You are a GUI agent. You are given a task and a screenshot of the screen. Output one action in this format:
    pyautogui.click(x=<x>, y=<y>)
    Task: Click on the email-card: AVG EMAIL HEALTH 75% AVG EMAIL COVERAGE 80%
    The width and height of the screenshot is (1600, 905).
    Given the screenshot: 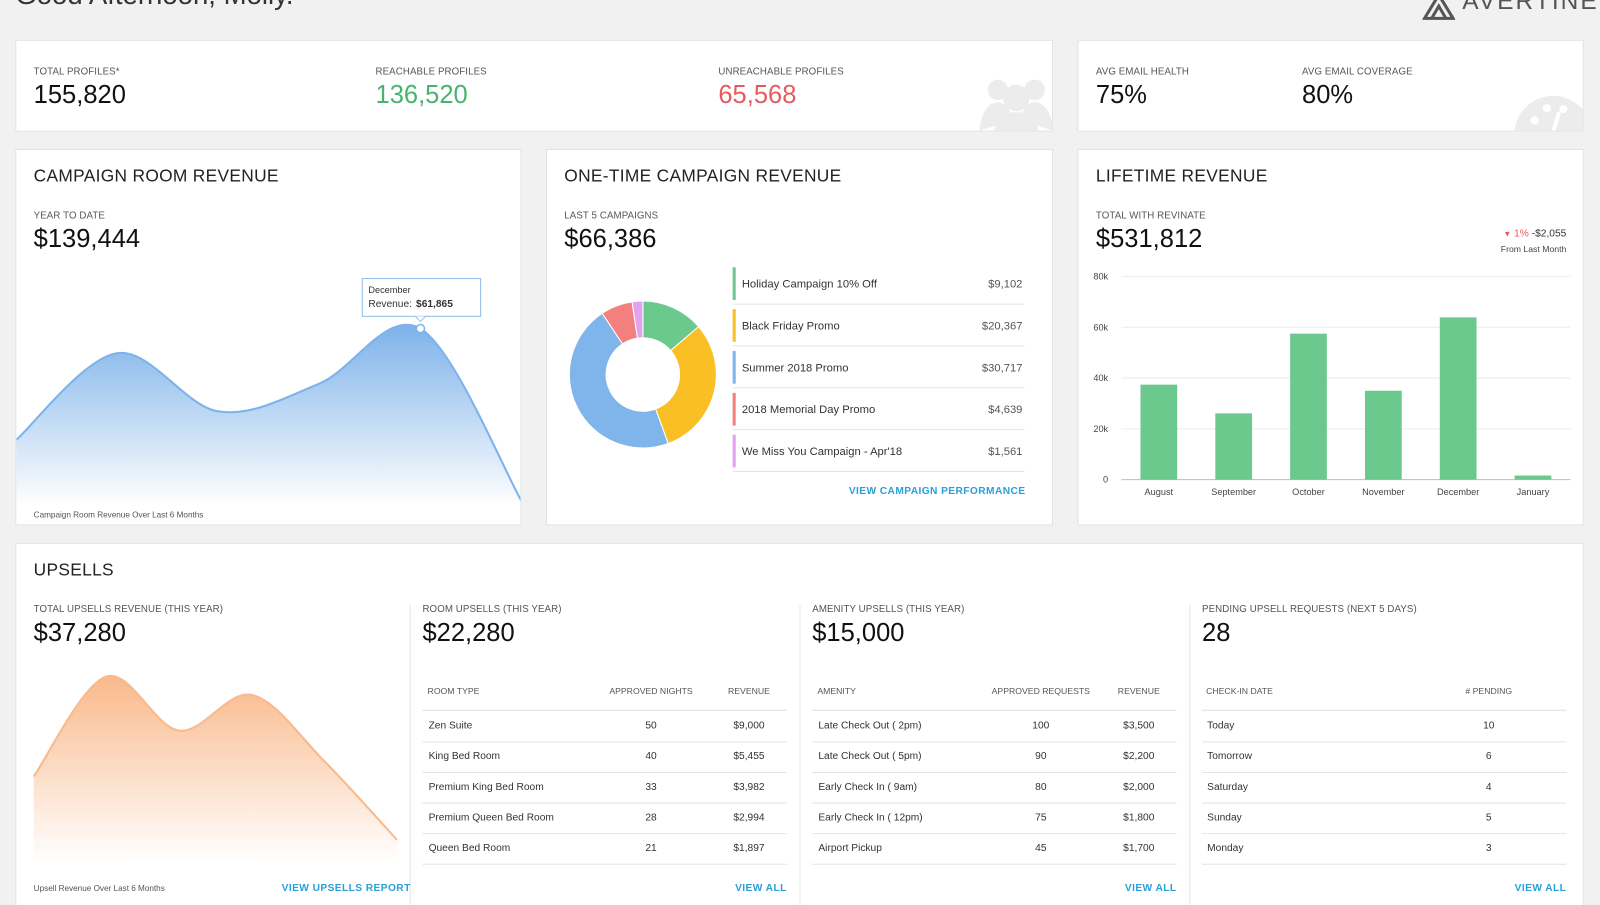 What is the action you would take?
    pyautogui.click(x=1330, y=85)
    